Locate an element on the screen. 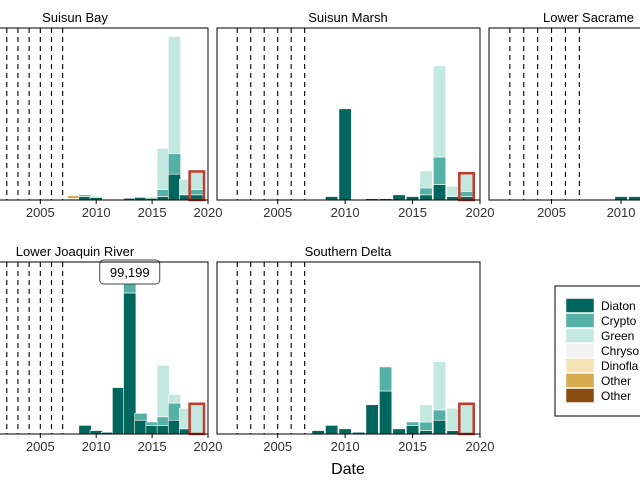  panel-title: Lower Sacrame is located at coordinates (588, 17).